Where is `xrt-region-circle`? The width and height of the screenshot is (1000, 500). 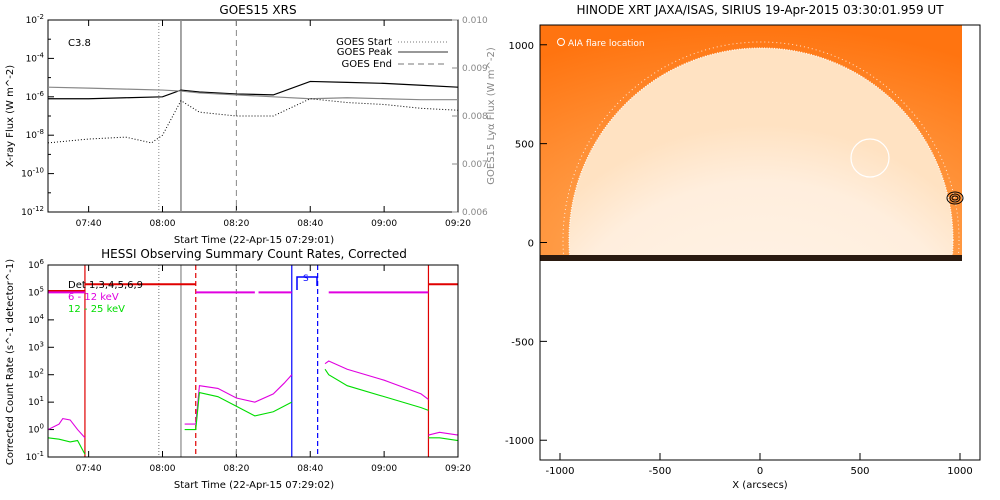 xrt-region-circle is located at coordinates (870, 158).